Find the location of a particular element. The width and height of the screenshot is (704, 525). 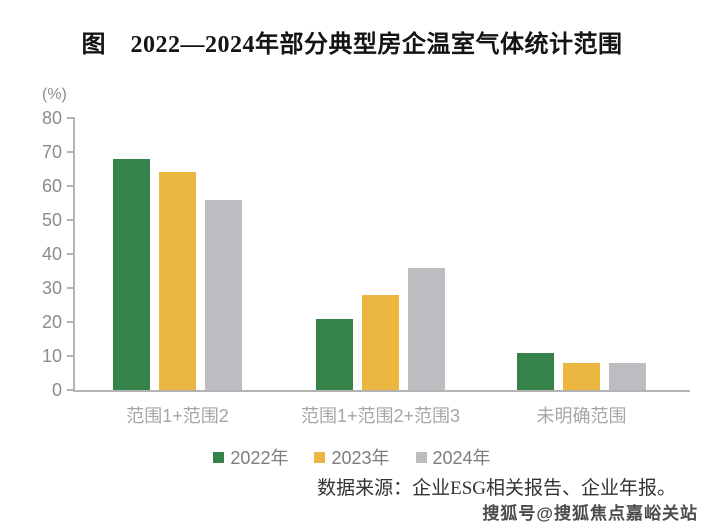

y-tick-label: 10 is located at coordinates (51, 356).